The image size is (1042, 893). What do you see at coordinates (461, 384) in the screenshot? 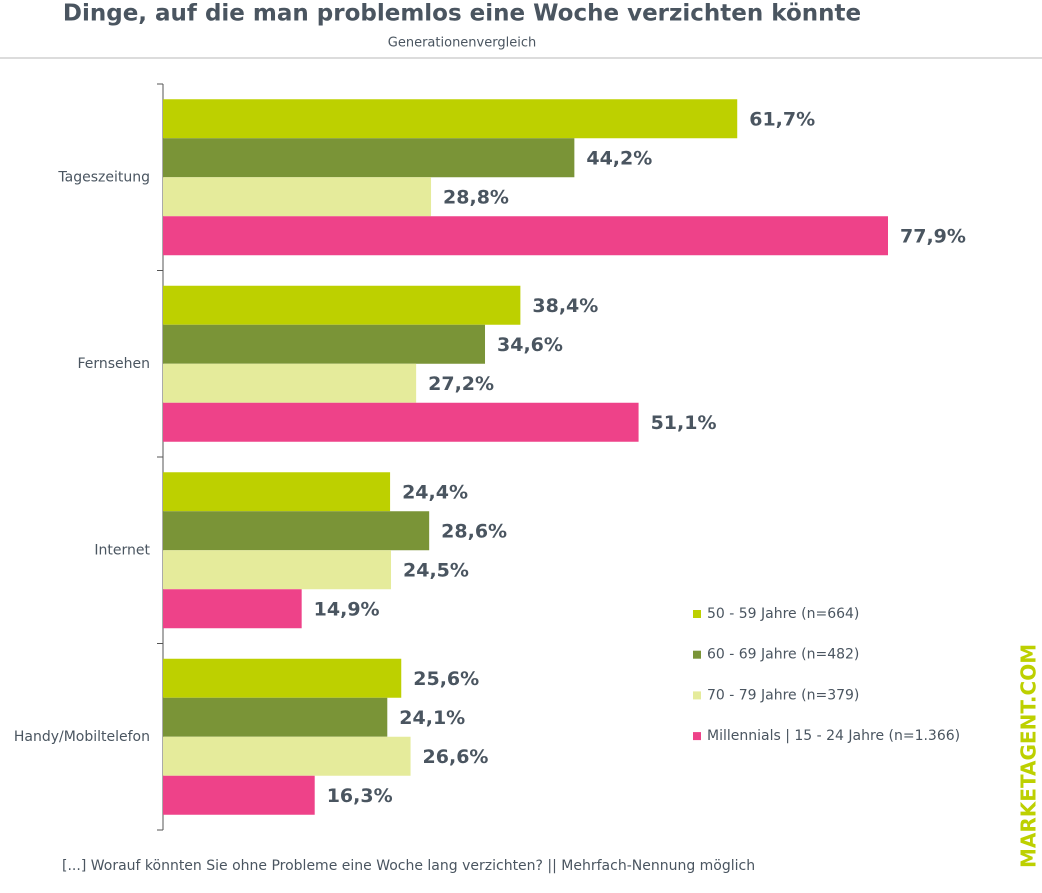
I see `value-label: 27,2%` at bounding box center [461, 384].